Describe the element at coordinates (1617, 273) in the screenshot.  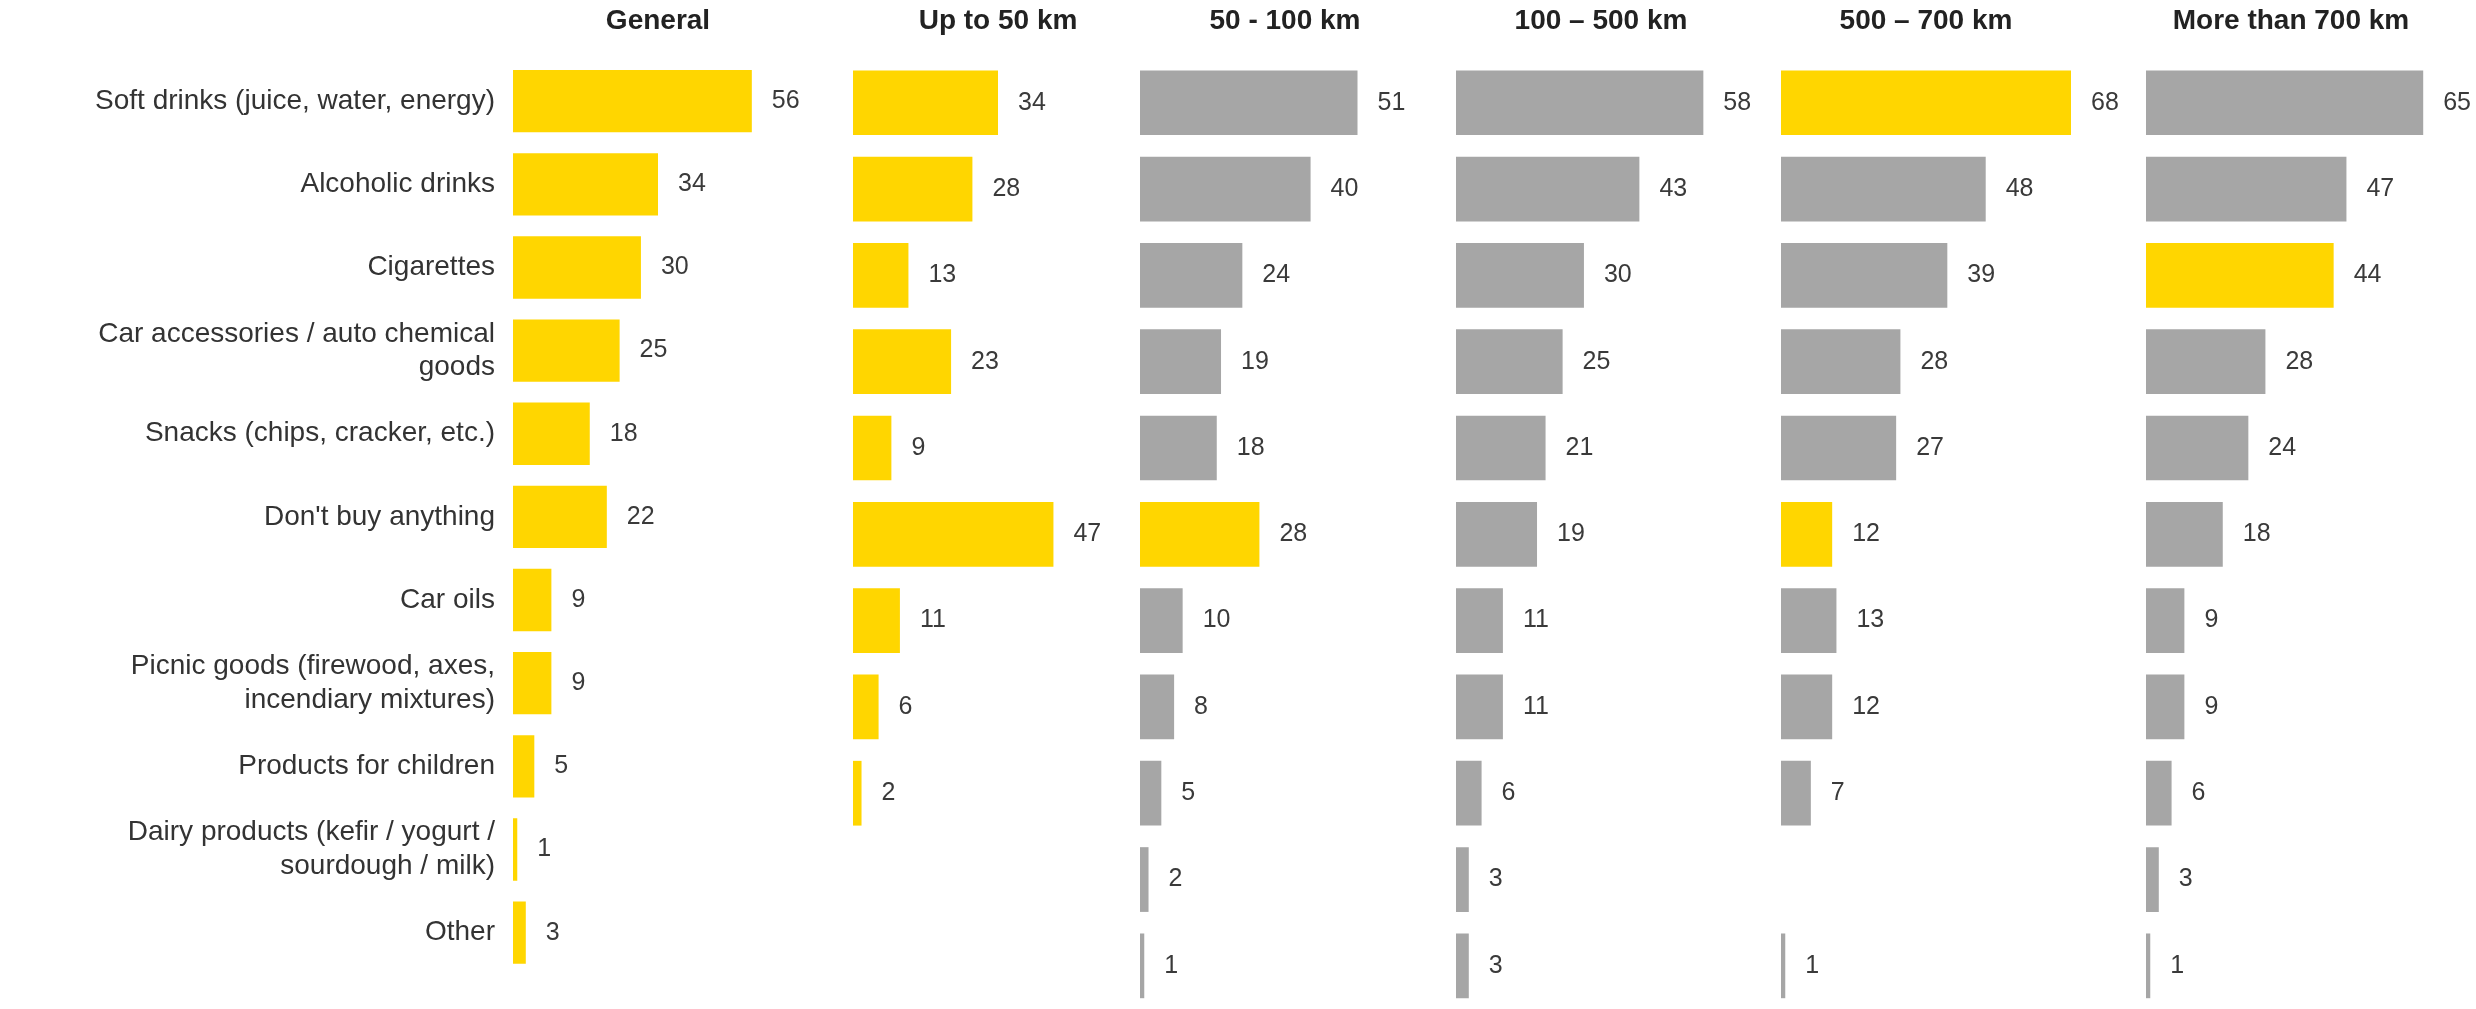
I see `data-label: 30` at that location.